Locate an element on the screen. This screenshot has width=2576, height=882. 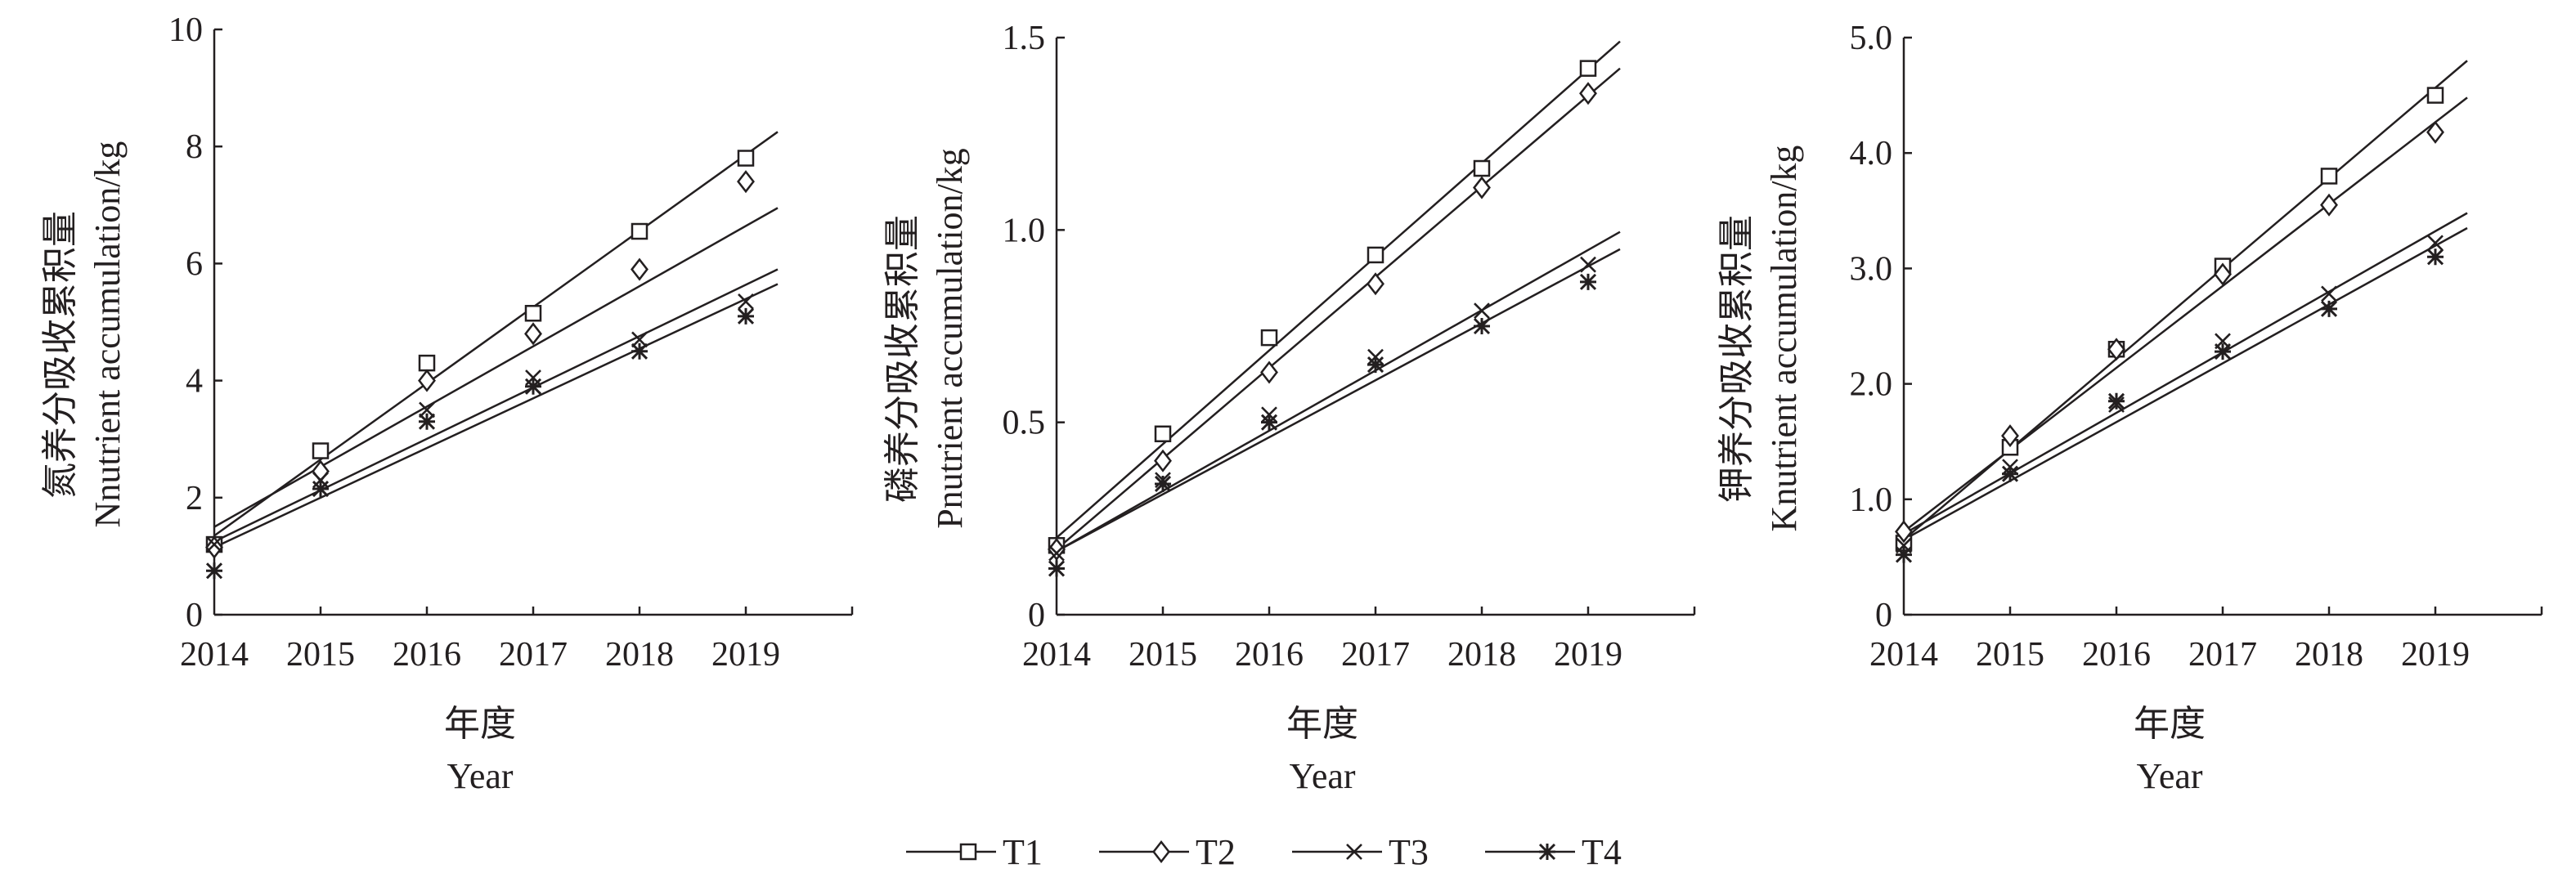
x-tick-label: 2016 is located at coordinates (1269, 655).